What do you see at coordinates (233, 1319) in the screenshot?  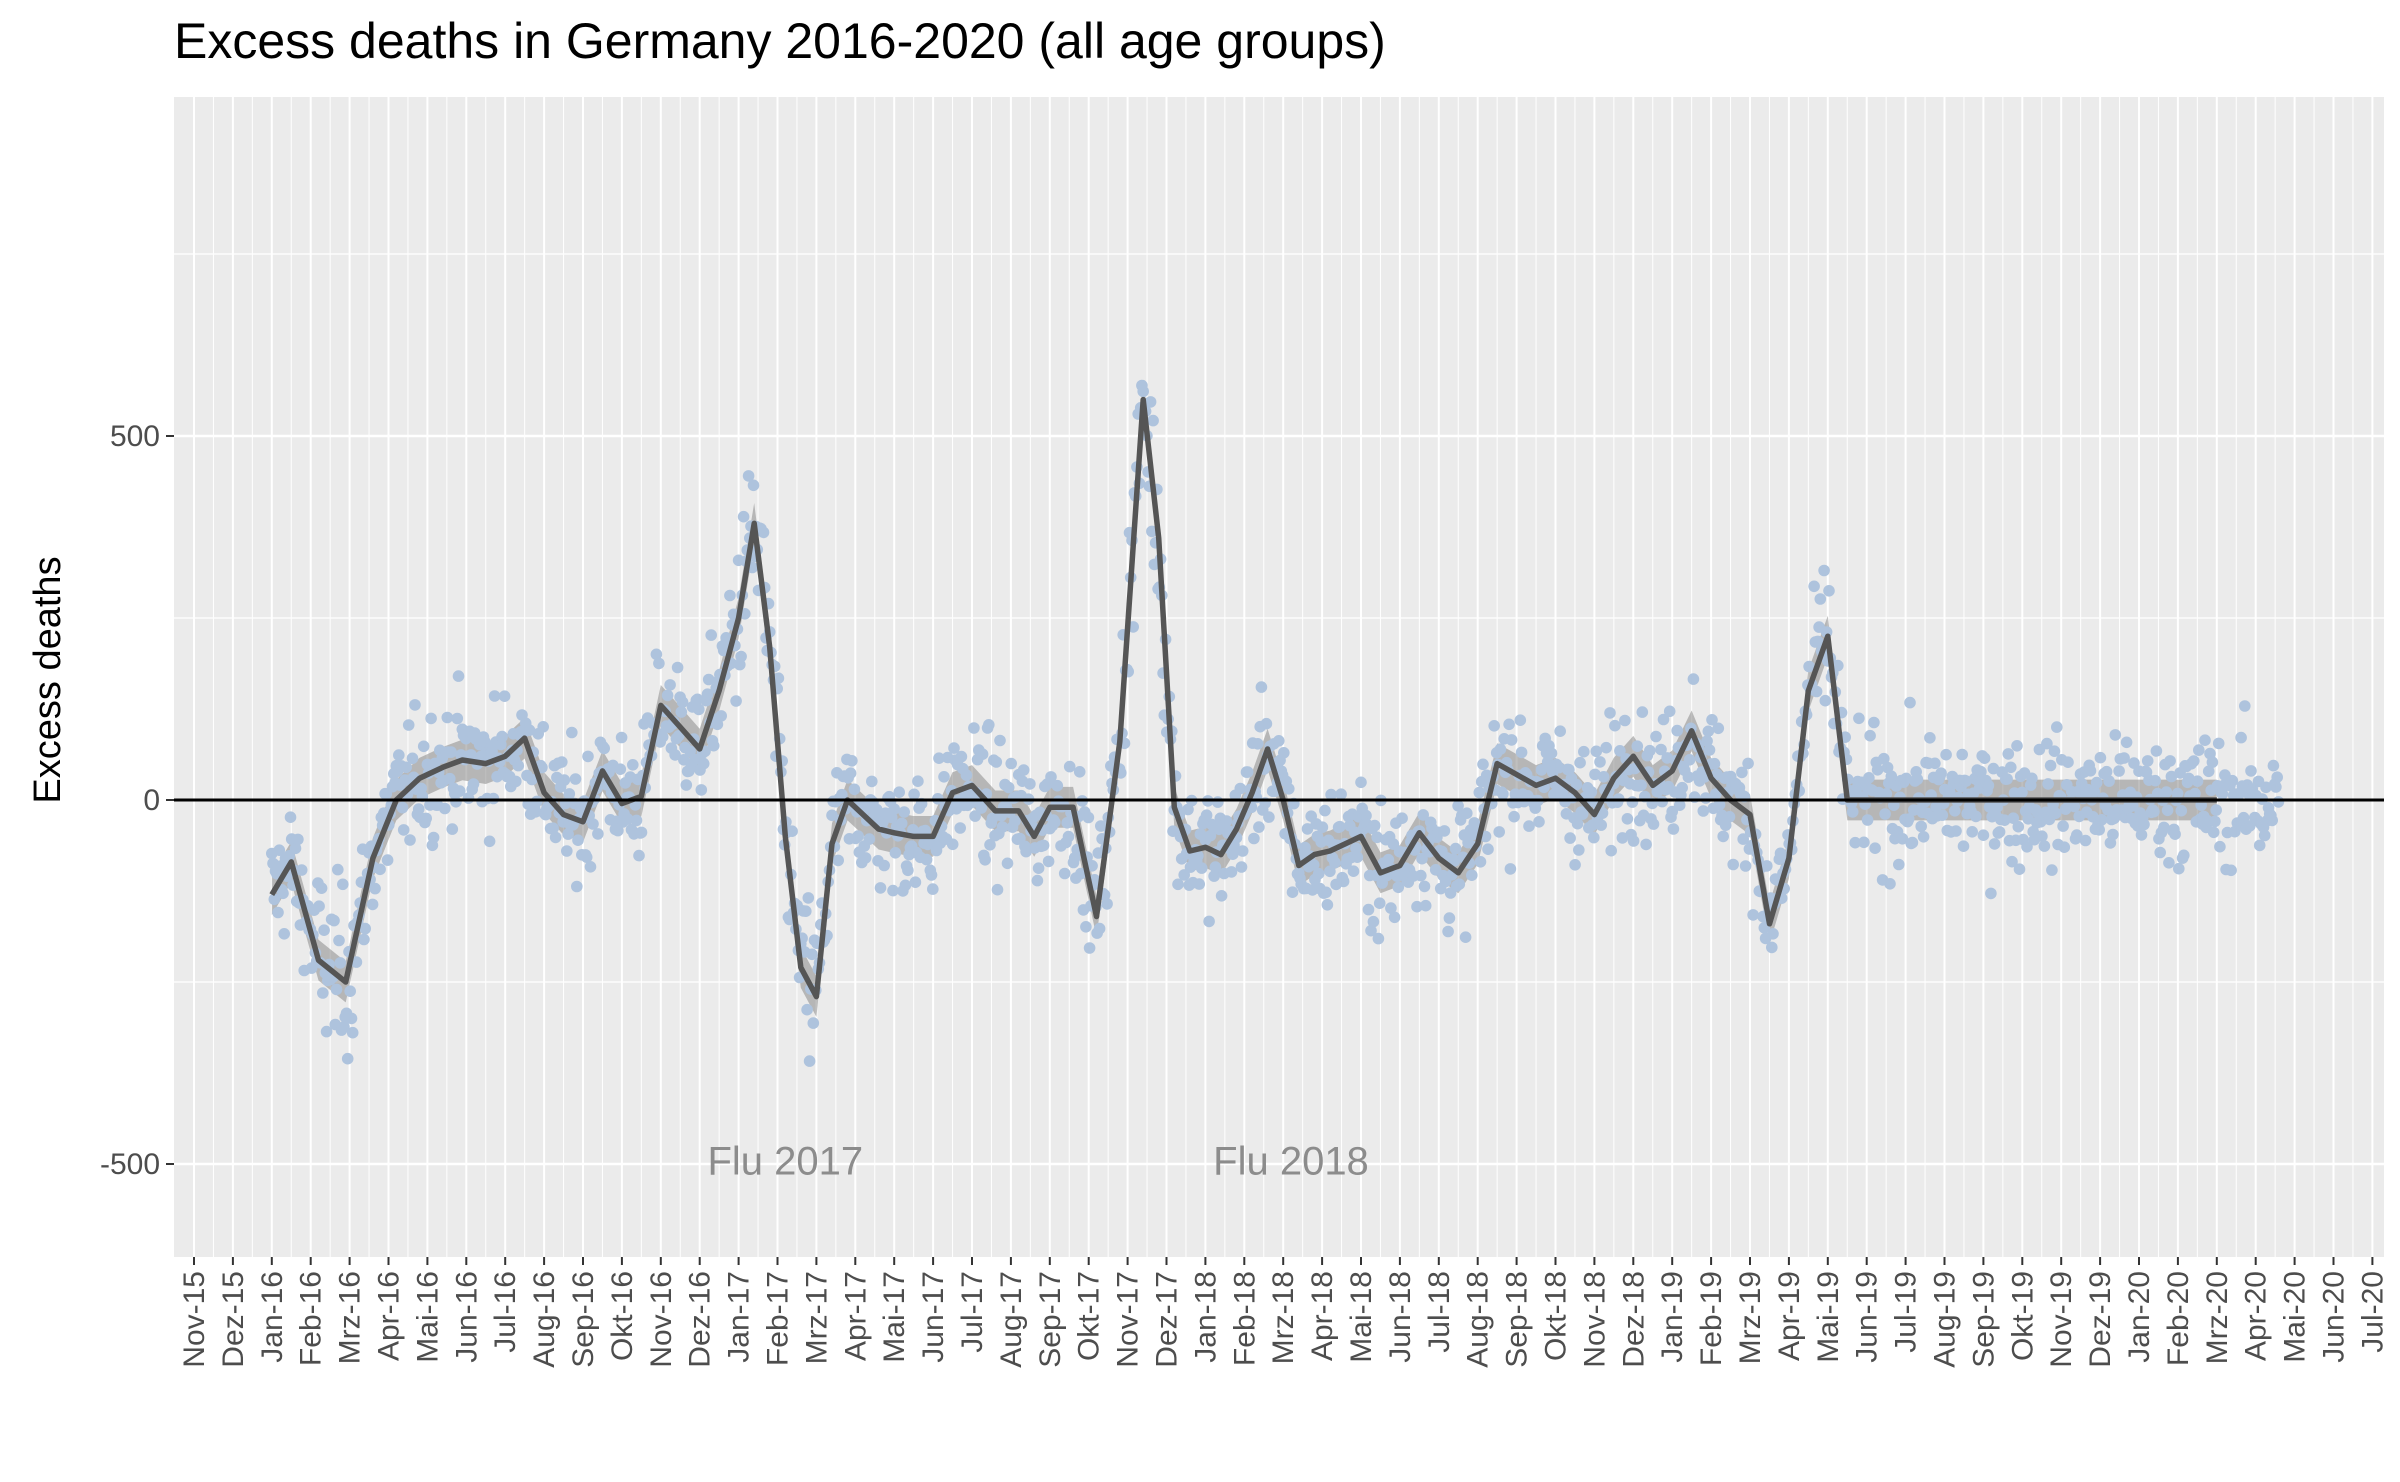 I see `x-tick-label: Dez-15` at bounding box center [233, 1319].